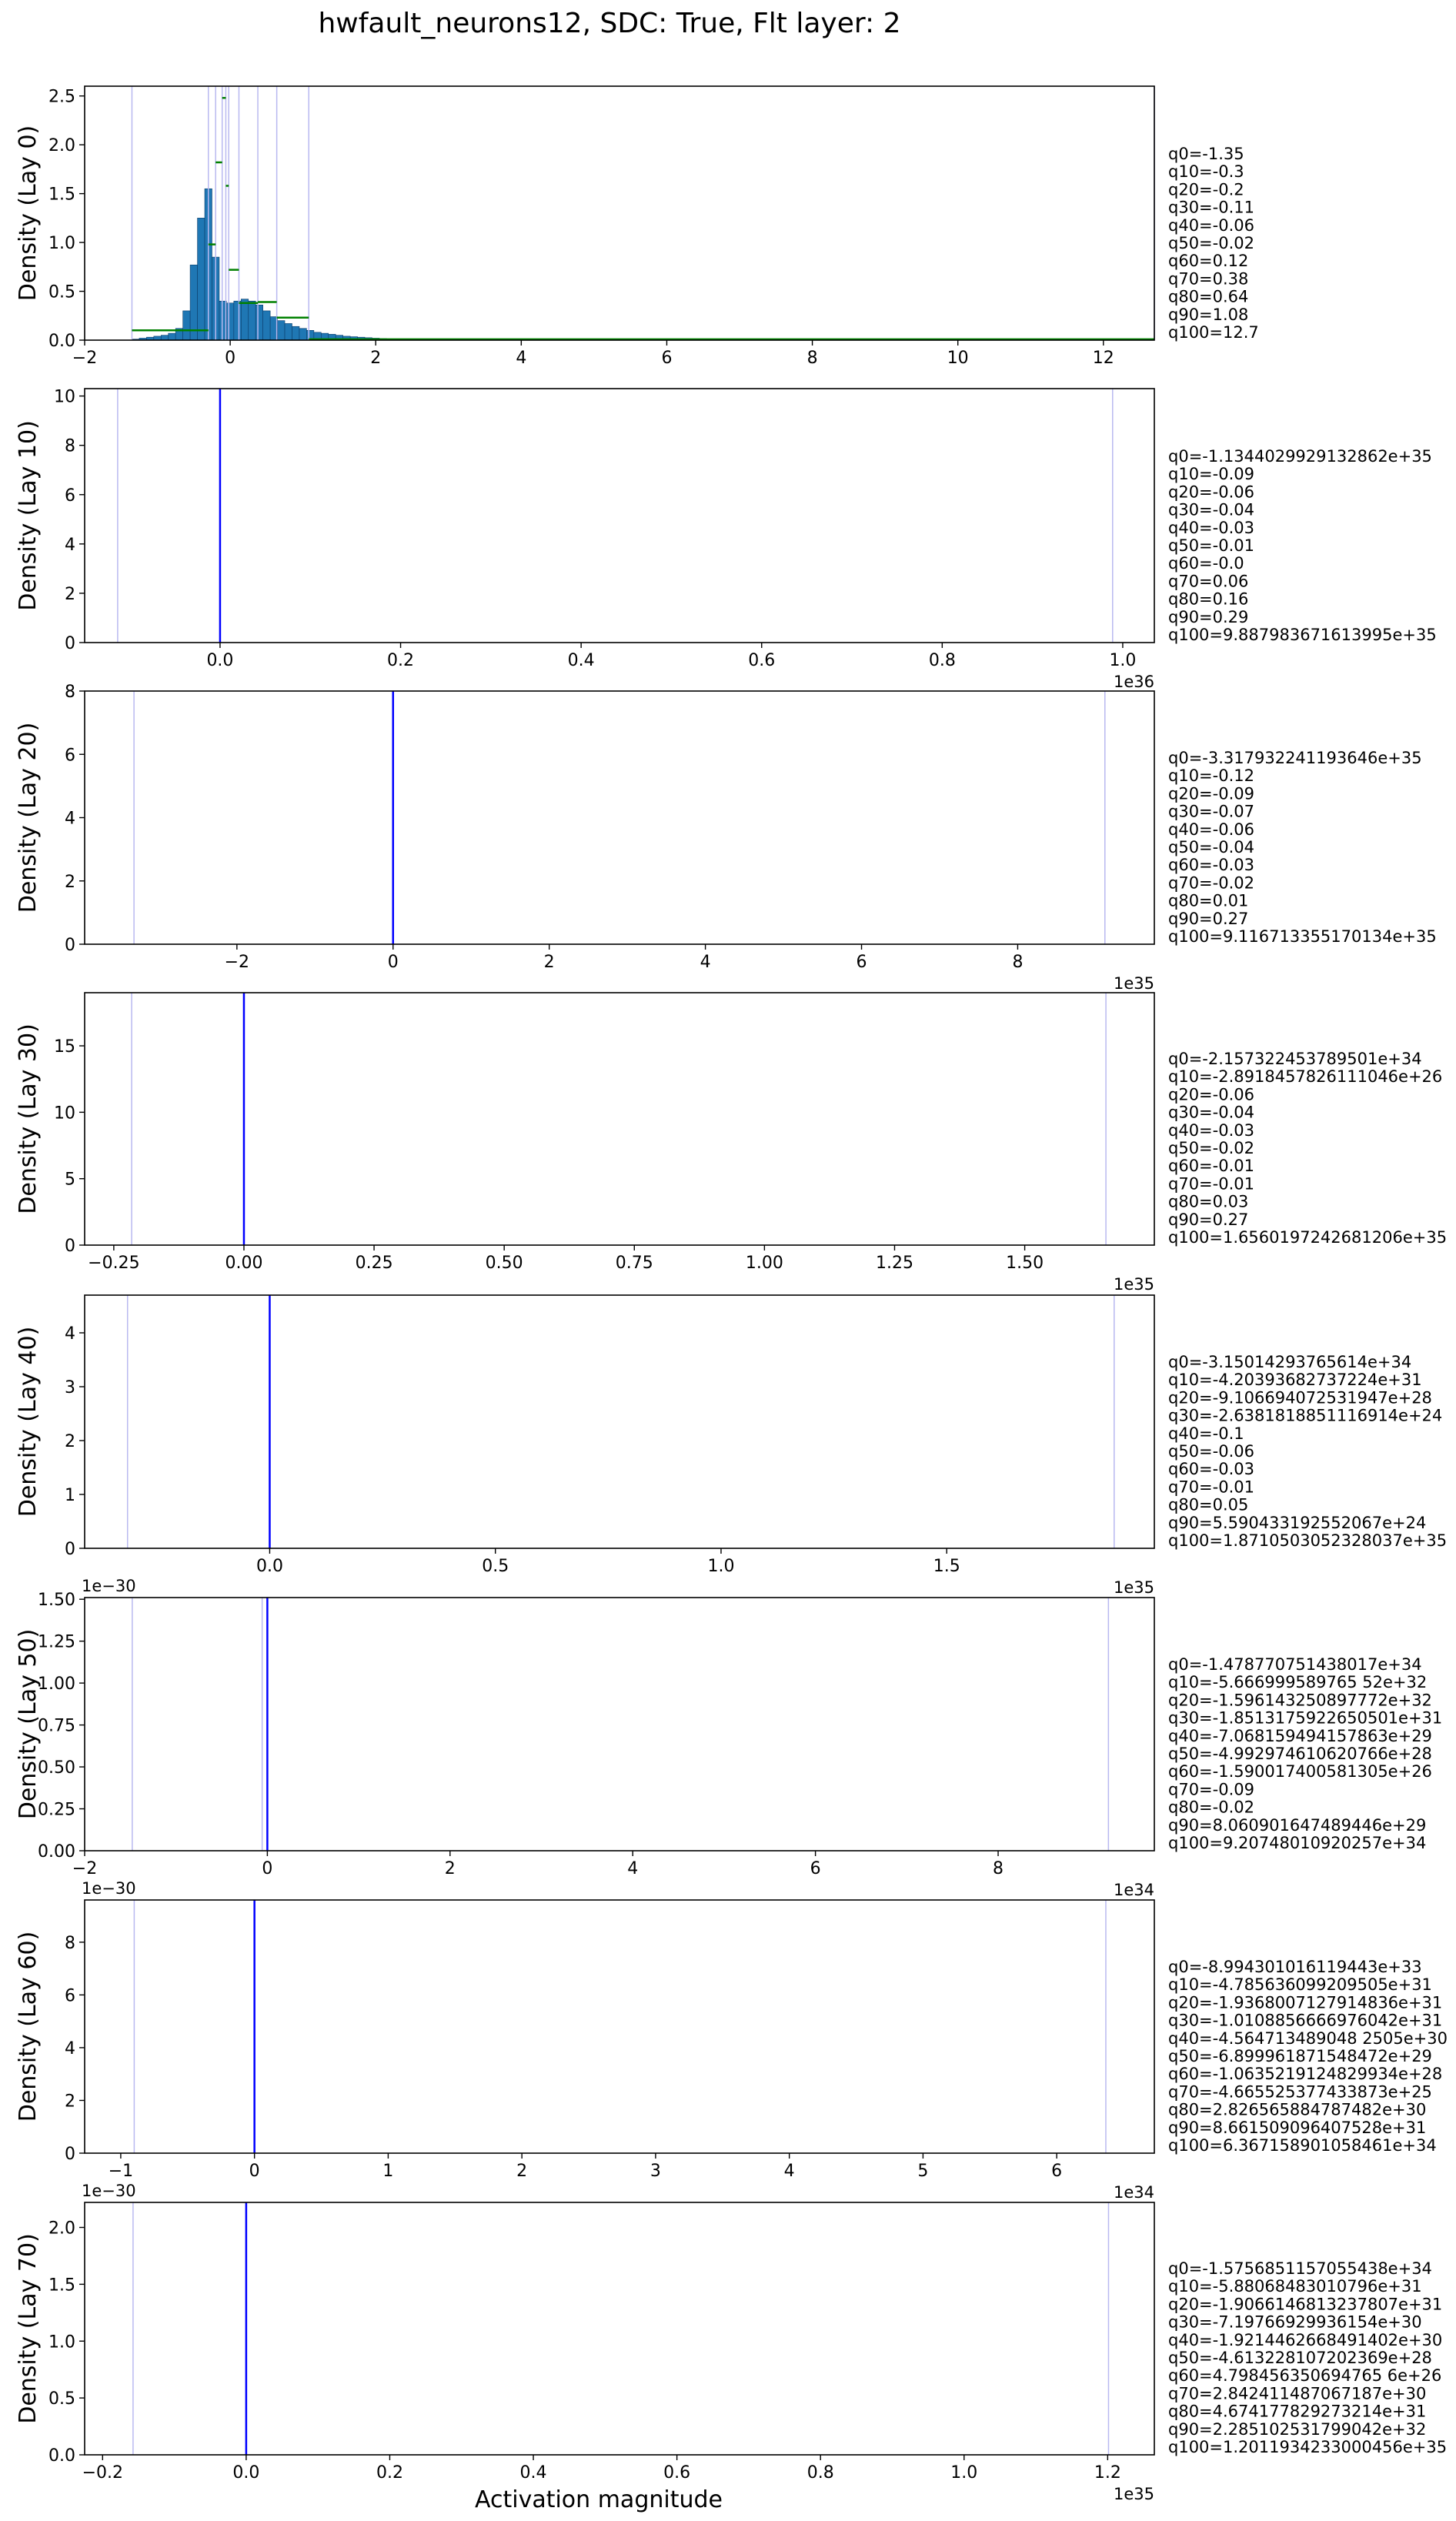 The image size is (1456, 2521). I want to click on y-axis-label: Density (Lay 30), so click(29, 1118).